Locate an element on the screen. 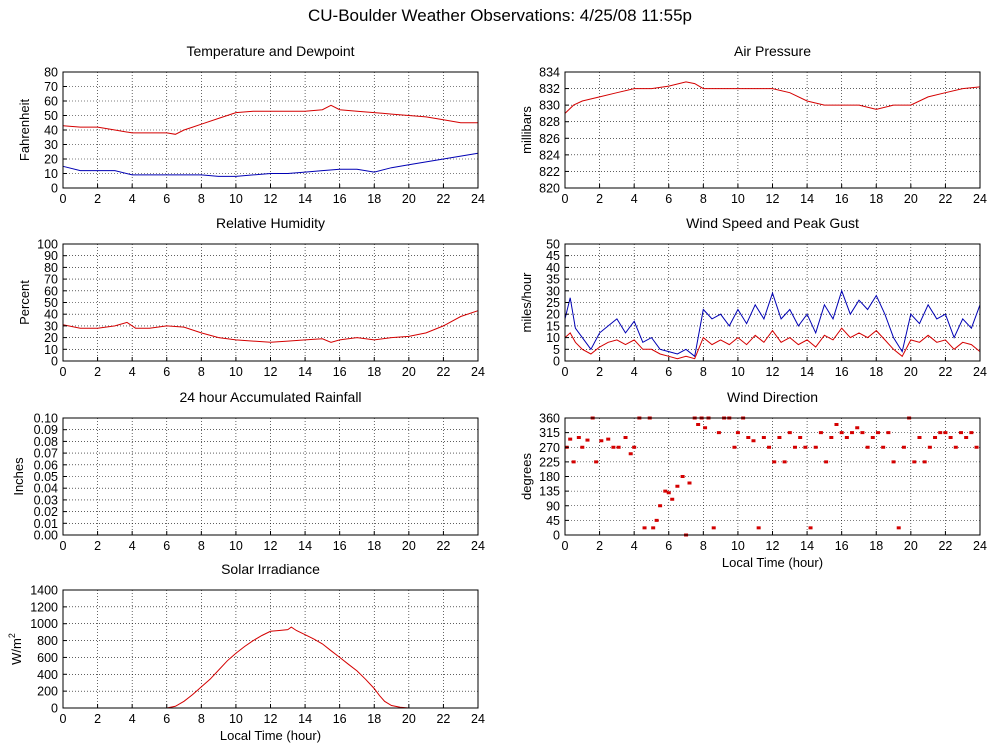 The image size is (1000, 750). y-tick-label: 824 is located at coordinates (549, 155).